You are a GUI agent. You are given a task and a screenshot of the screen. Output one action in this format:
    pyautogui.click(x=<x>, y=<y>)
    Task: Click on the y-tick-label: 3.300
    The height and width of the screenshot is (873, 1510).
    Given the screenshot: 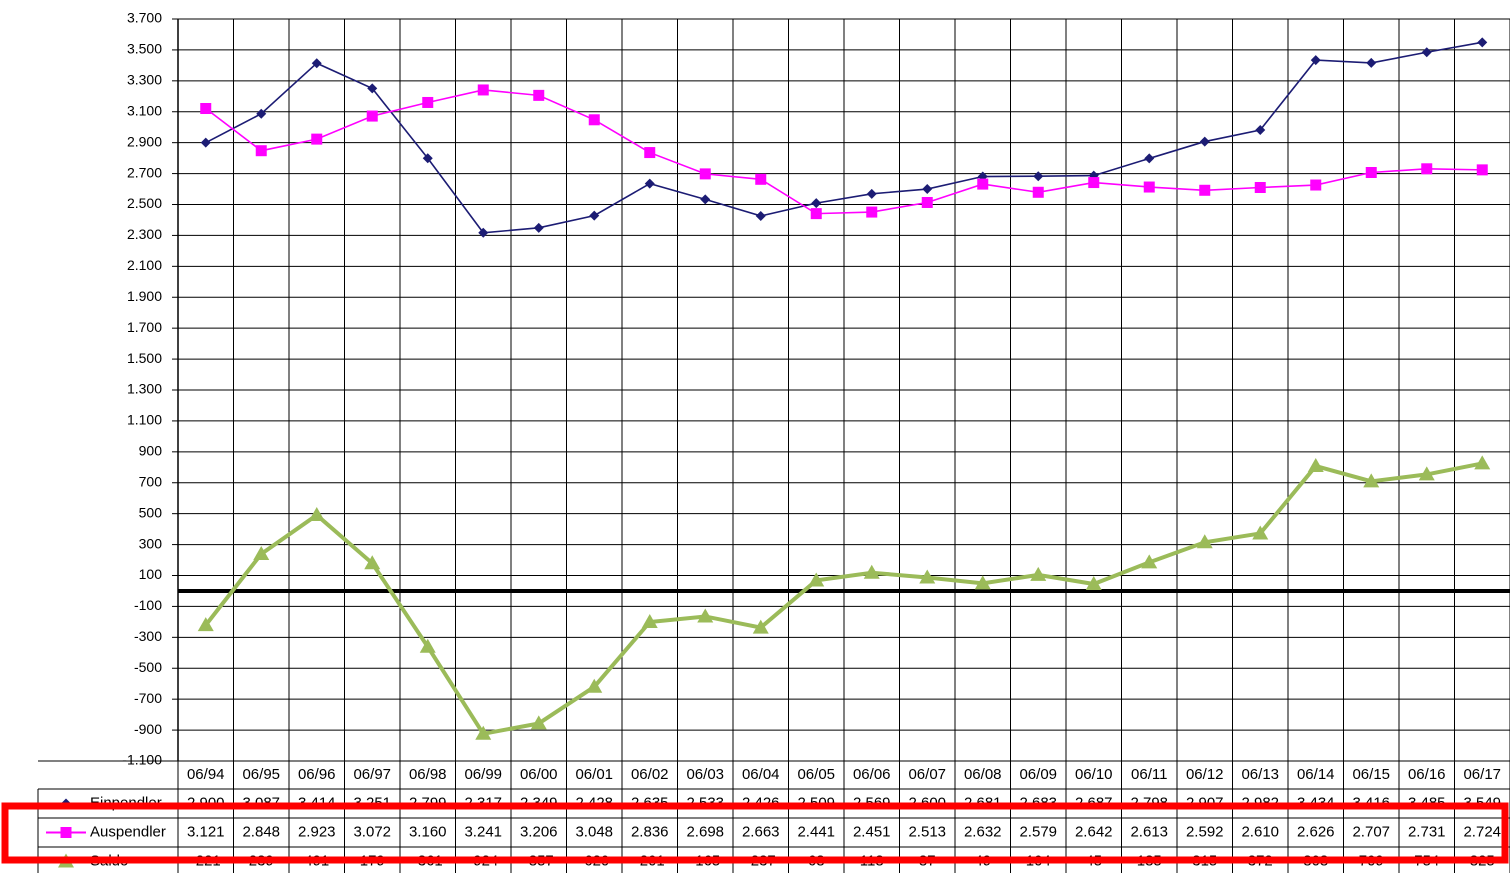 What is the action you would take?
    pyautogui.click(x=144, y=80)
    